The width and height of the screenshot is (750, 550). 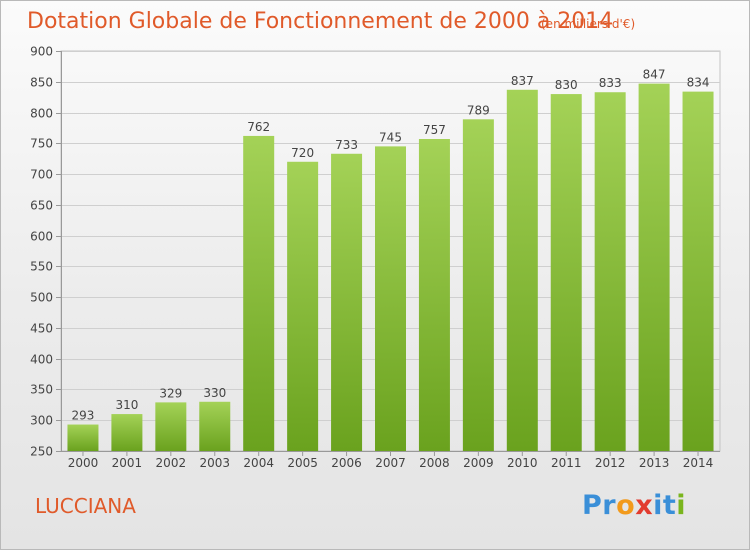 I want to click on y-tick-label: 350, so click(x=41, y=390).